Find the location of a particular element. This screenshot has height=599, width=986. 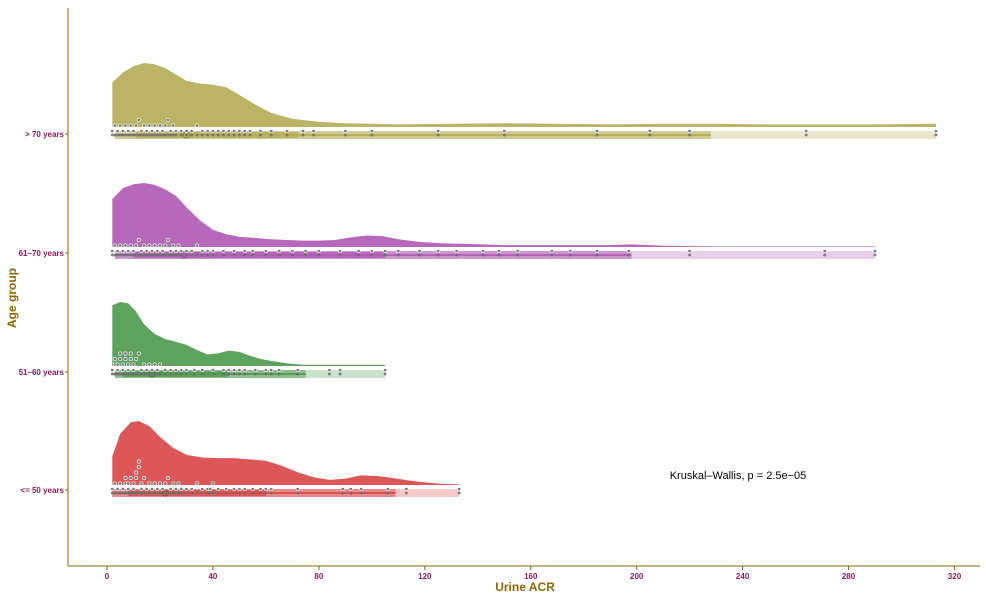

x-tick-label: 40 is located at coordinates (212, 576).